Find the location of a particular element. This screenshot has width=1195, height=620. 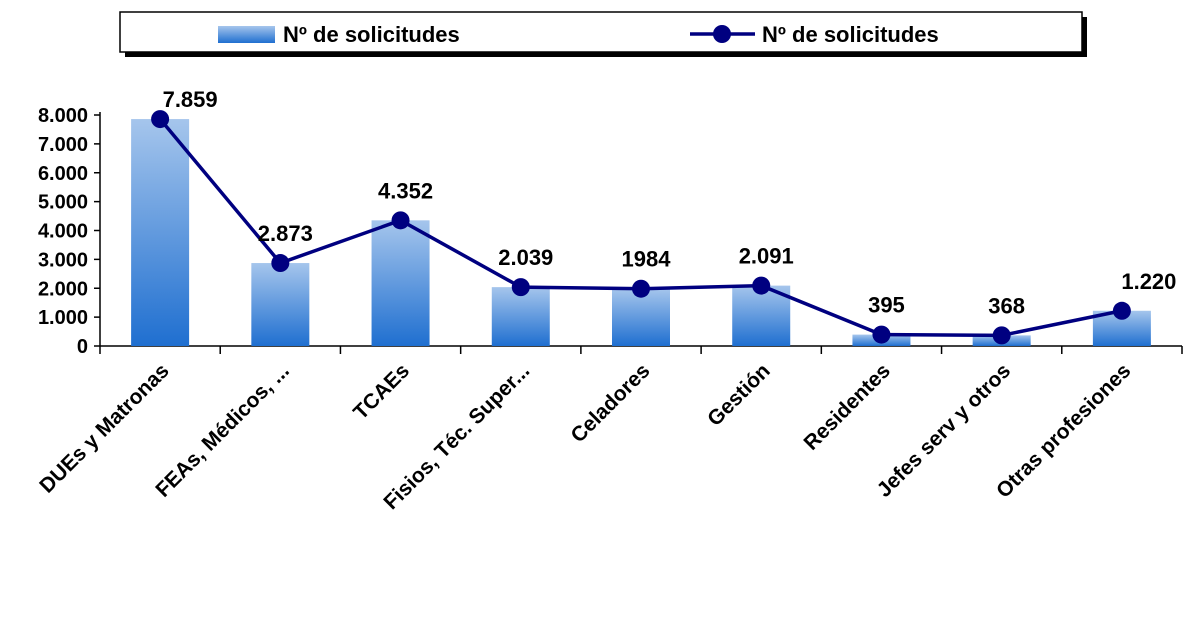

y-tick-label: 2.000 is located at coordinates (63, 289).